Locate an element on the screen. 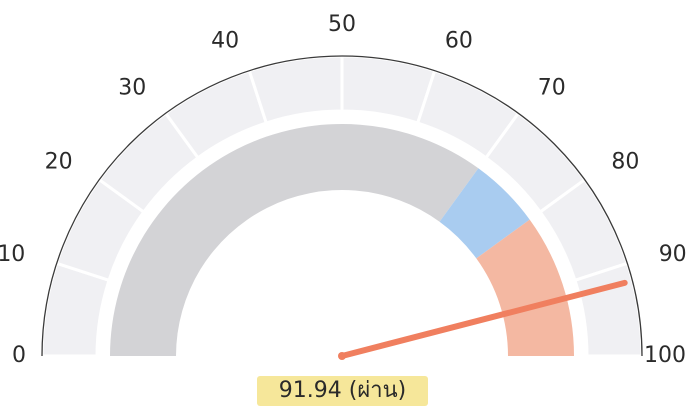 The width and height of the screenshot is (699, 415). gauge-needle-hub is located at coordinates (342, 356).